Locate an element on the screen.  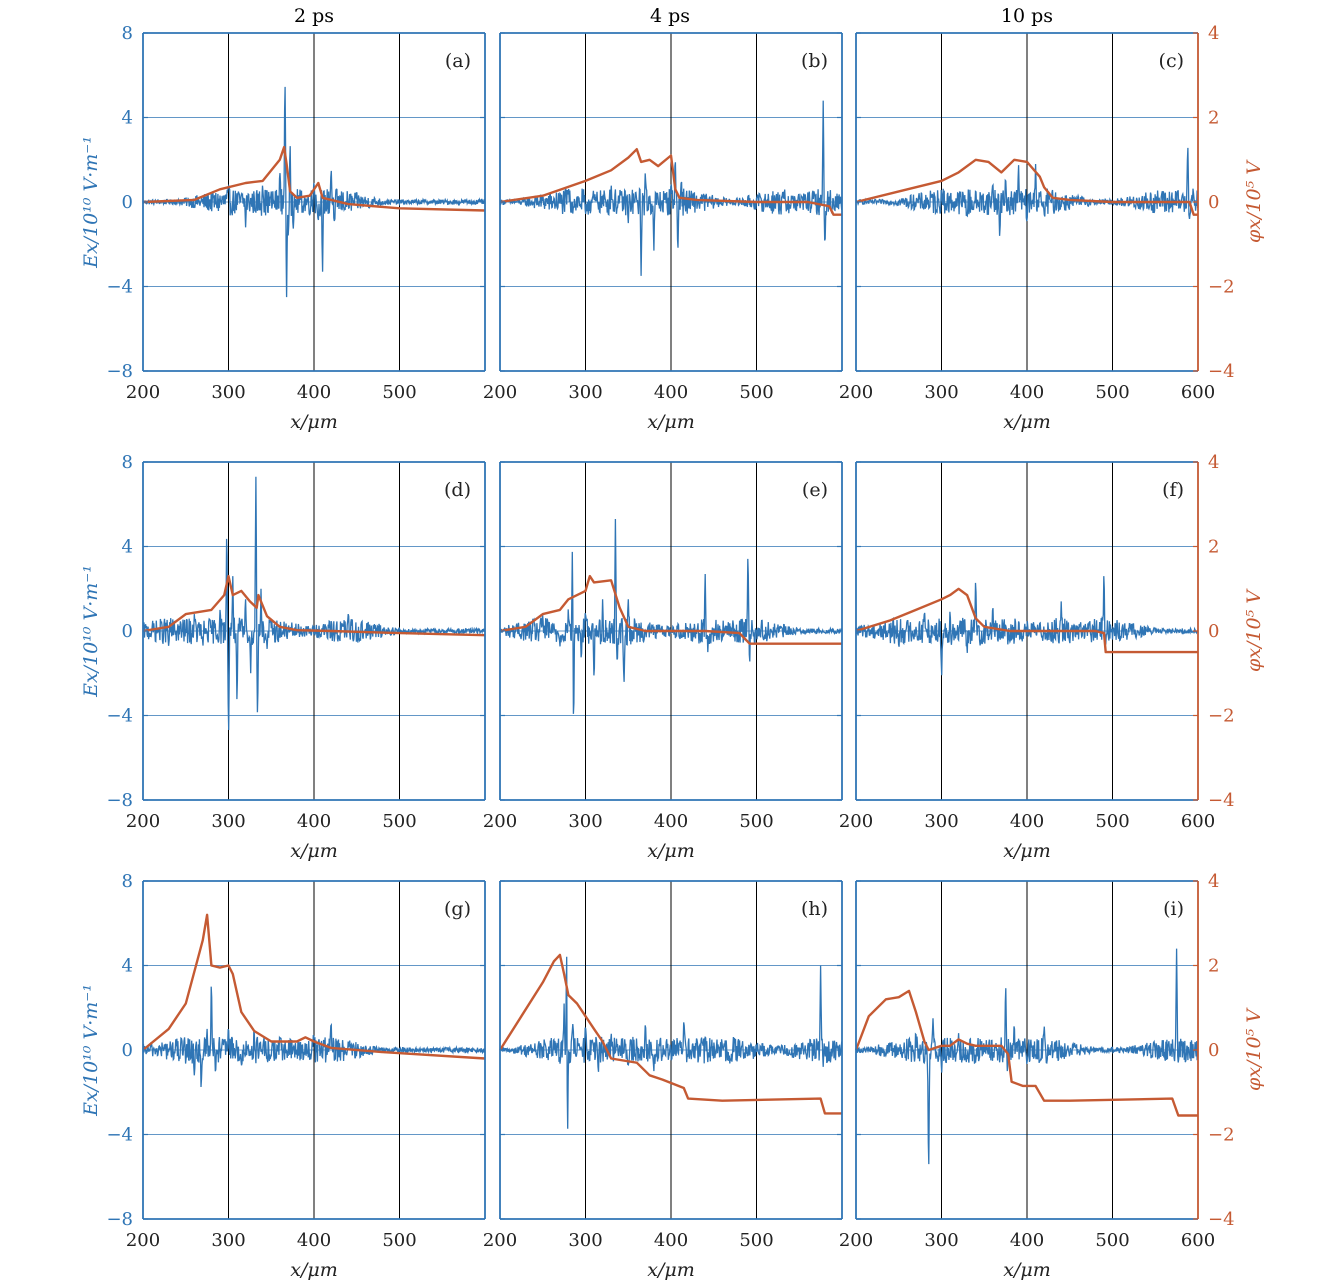
column-title-4ps: 4 ps is located at coordinates (670, 16).